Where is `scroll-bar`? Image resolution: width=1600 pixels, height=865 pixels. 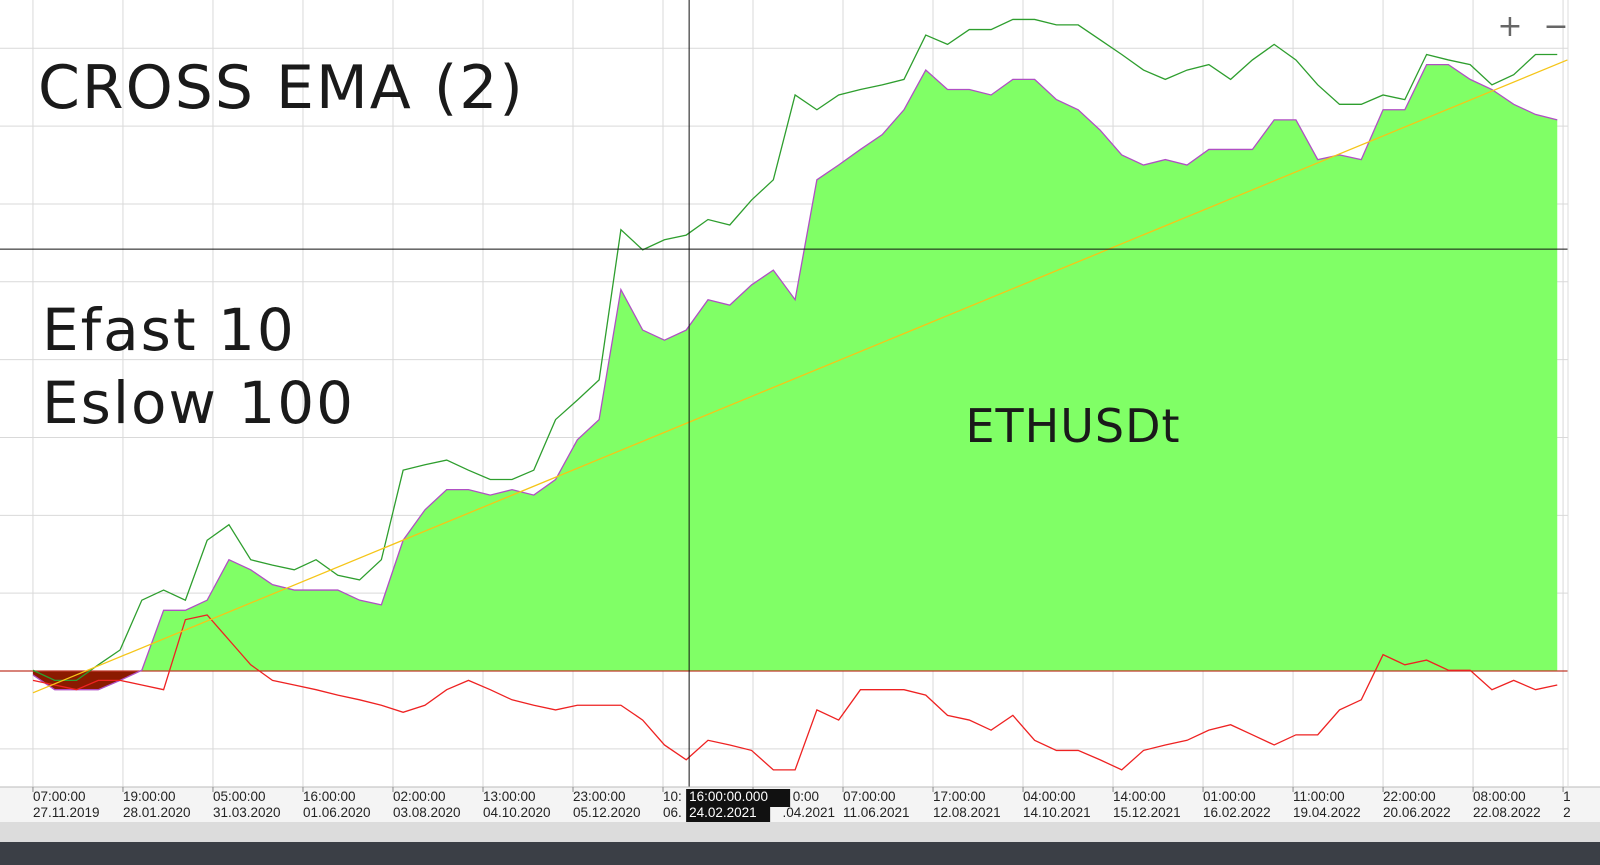 scroll-bar is located at coordinates (800, 832).